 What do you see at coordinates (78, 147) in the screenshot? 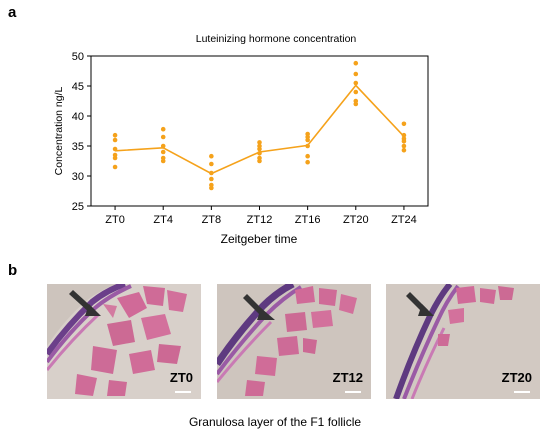
I see `y-tick-label: 35` at bounding box center [78, 147].